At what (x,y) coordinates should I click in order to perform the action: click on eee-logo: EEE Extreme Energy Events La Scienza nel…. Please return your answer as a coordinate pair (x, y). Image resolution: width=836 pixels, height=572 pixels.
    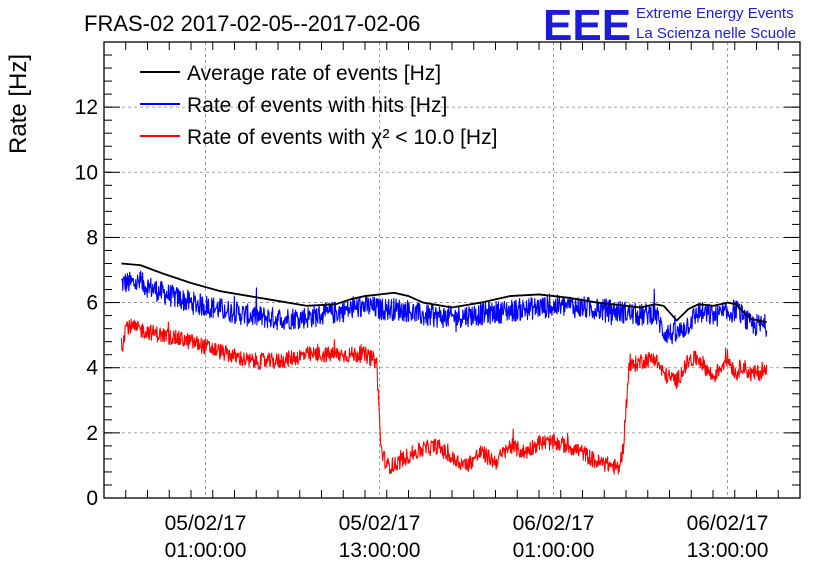
    Looking at the image, I should click on (669, 25).